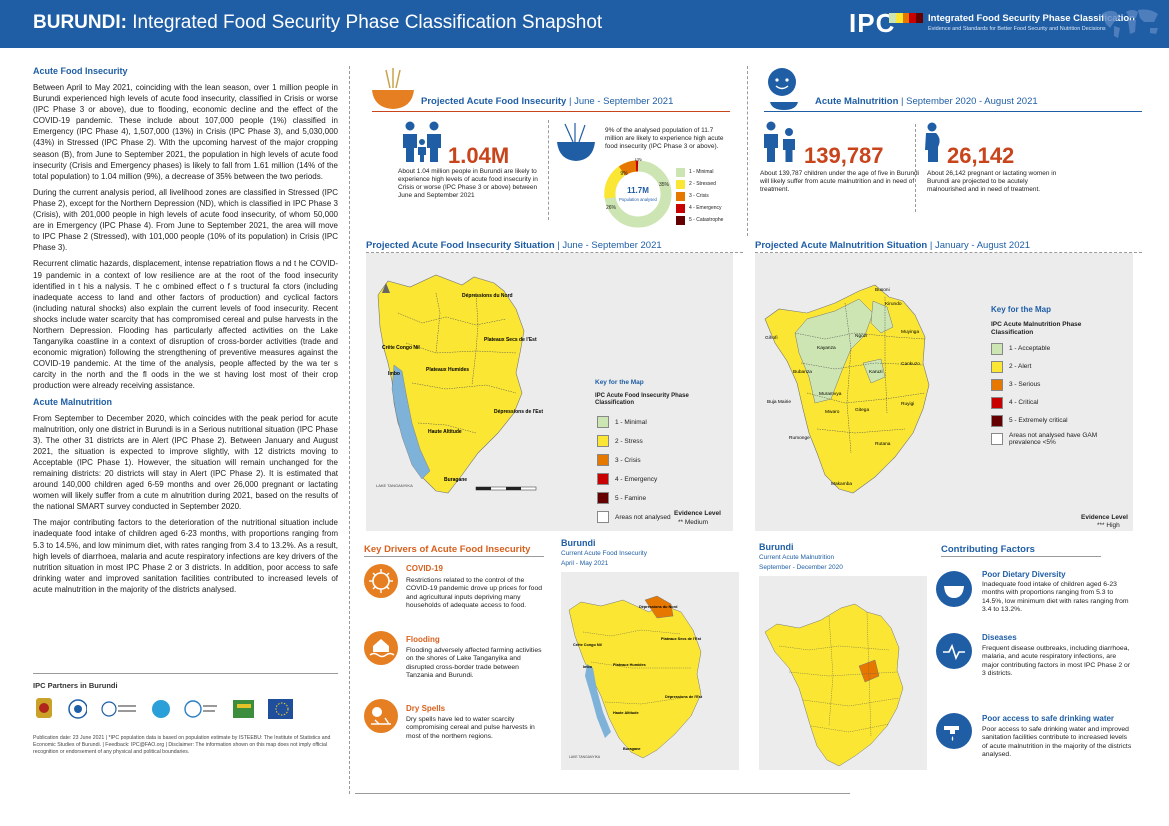 The width and height of the screenshot is (1169, 826). Describe the element at coordinates (1130, 23) in the screenshot. I see `world-map-icon` at that location.